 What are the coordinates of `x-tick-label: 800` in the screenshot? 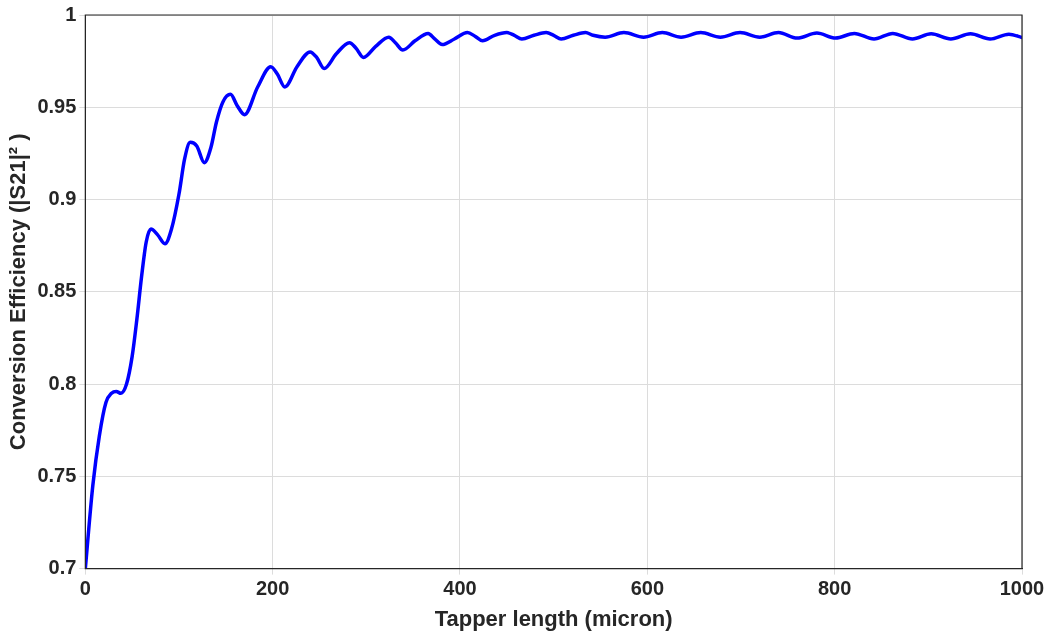 It's located at (834, 588).